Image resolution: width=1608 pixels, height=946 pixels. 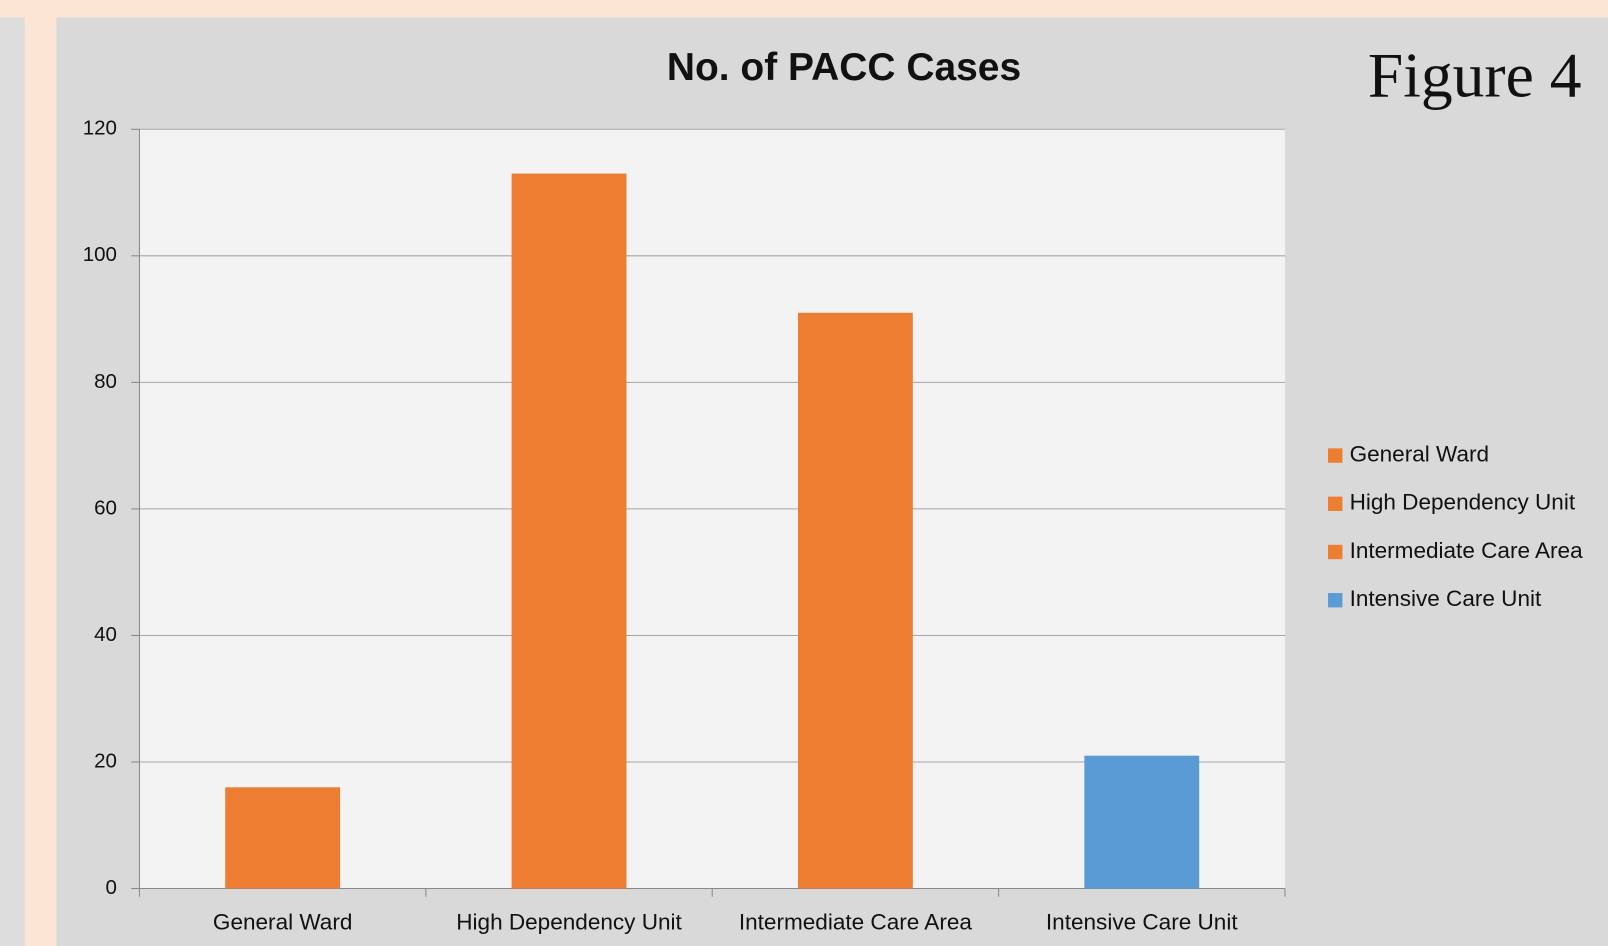 What do you see at coordinates (282, 921) in the screenshot?
I see `x-tick-label: General Ward` at bounding box center [282, 921].